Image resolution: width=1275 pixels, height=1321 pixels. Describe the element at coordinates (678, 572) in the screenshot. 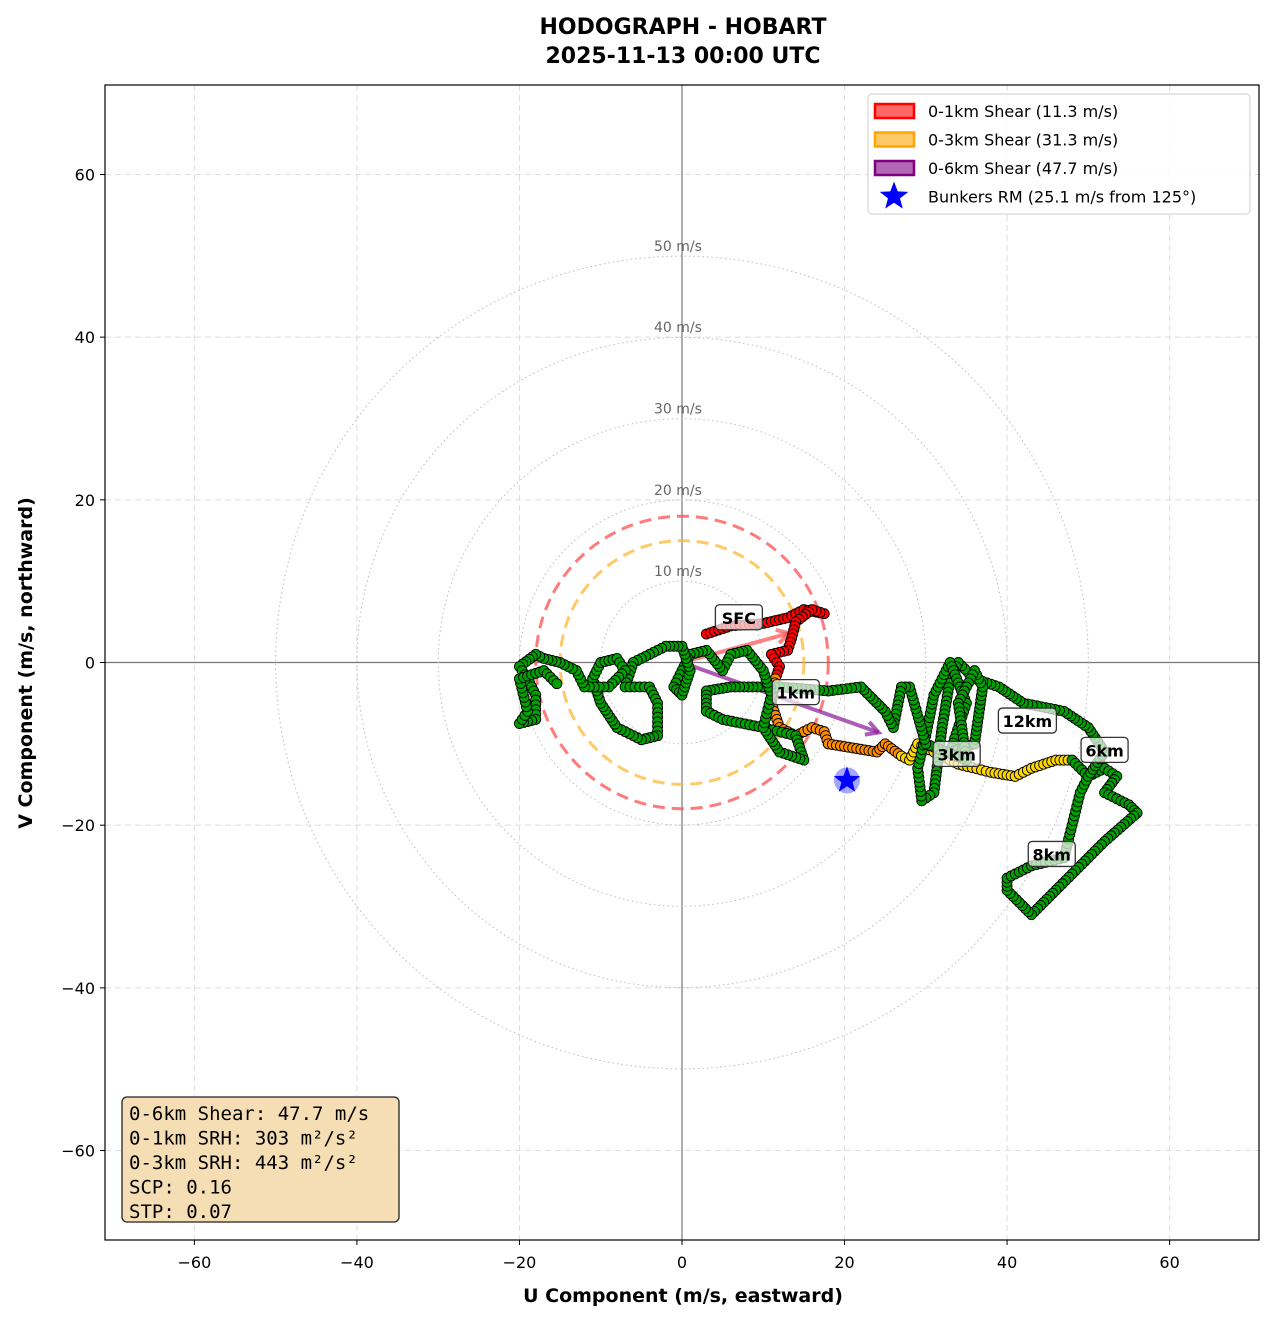

I see `speed-ring-label: 10 m/s` at that location.